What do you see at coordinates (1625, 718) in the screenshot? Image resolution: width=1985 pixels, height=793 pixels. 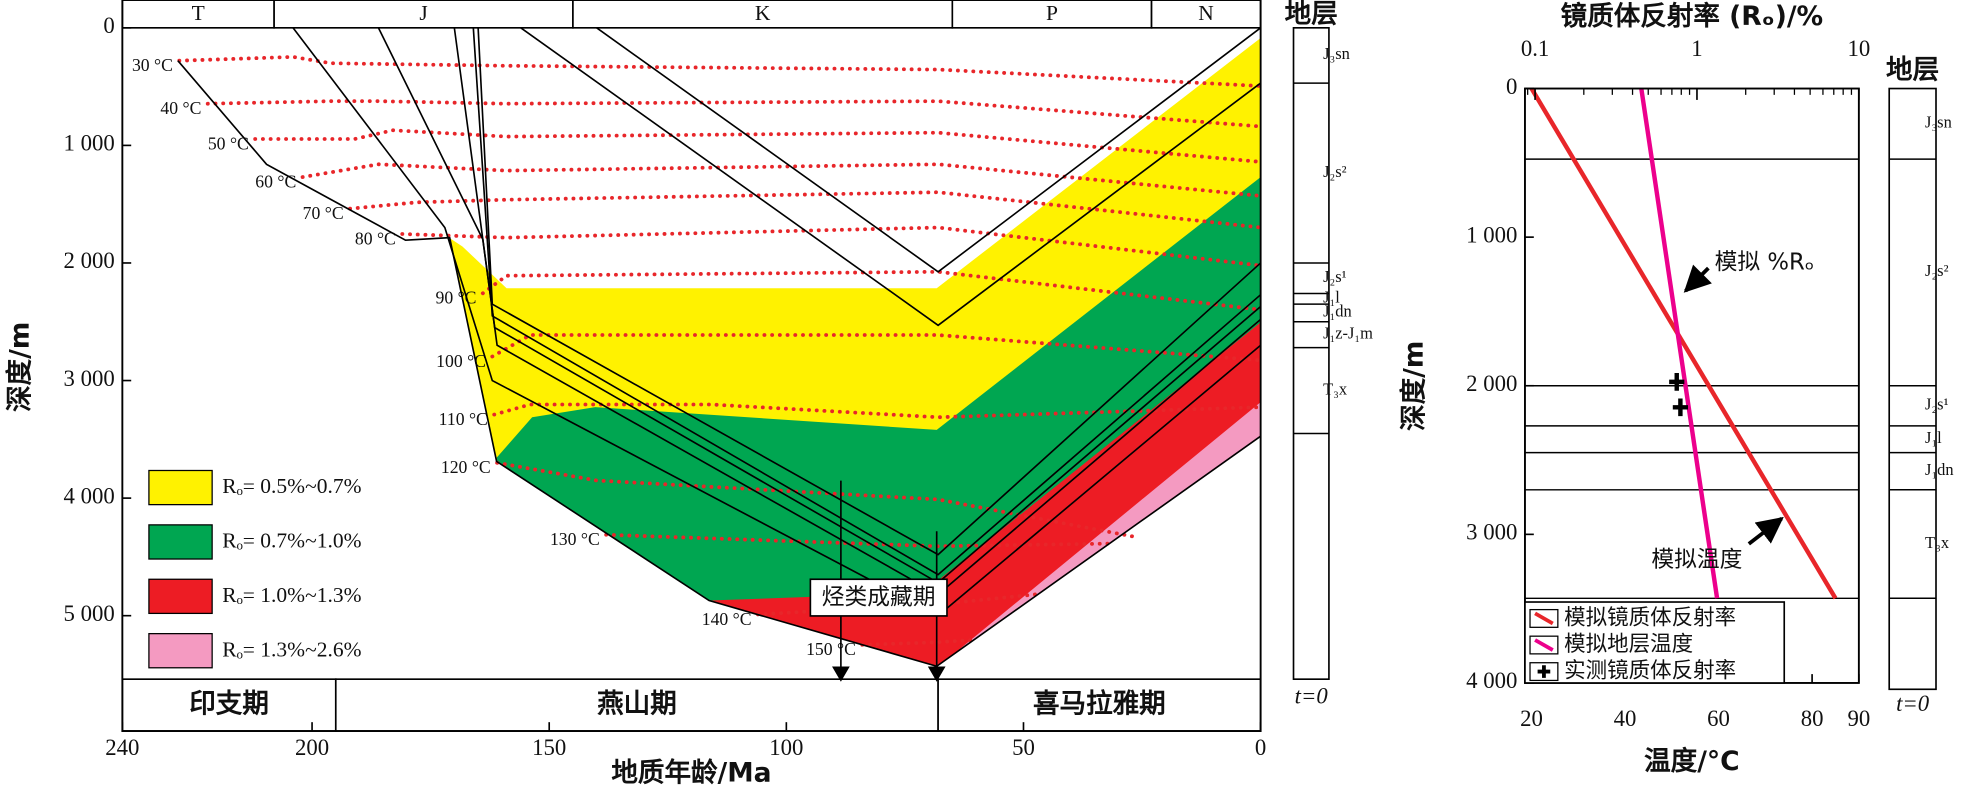 I see `x-tick-label: 40` at bounding box center [1625, 718].